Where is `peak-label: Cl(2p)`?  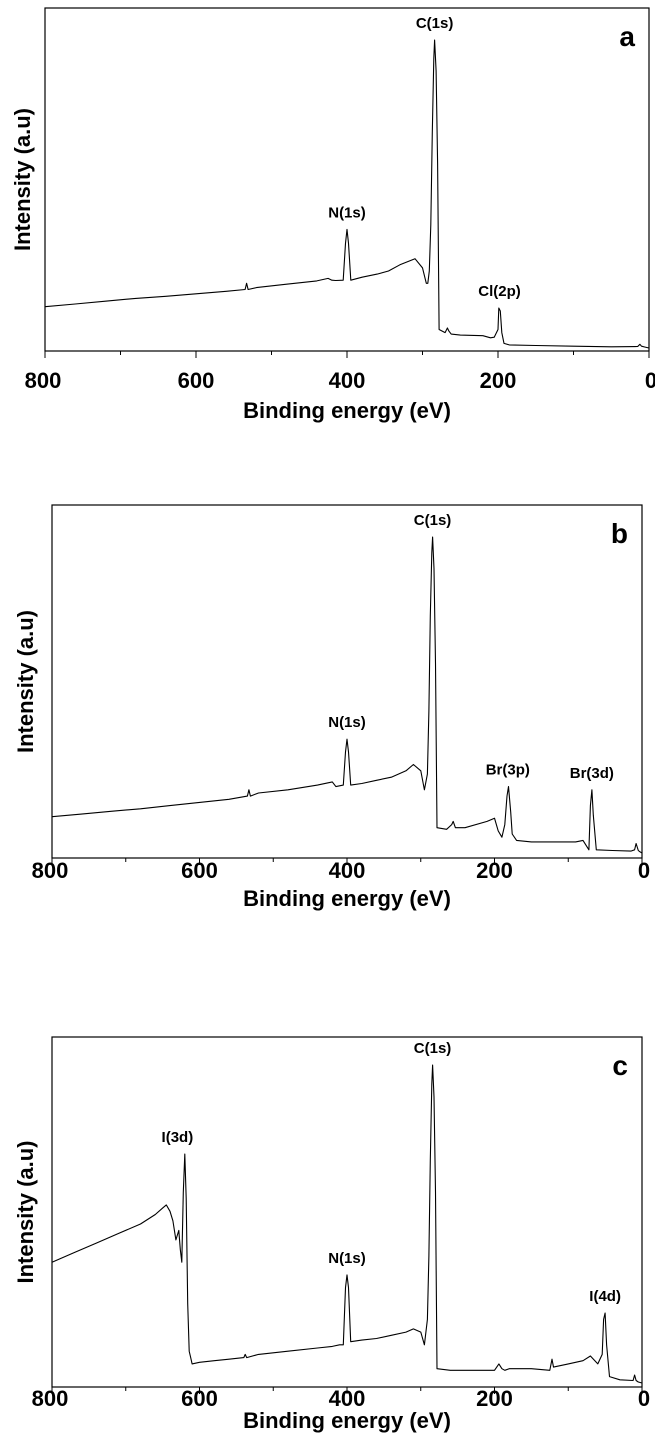 peak-label: Cl(2p) is located at coordinates (499, 291).